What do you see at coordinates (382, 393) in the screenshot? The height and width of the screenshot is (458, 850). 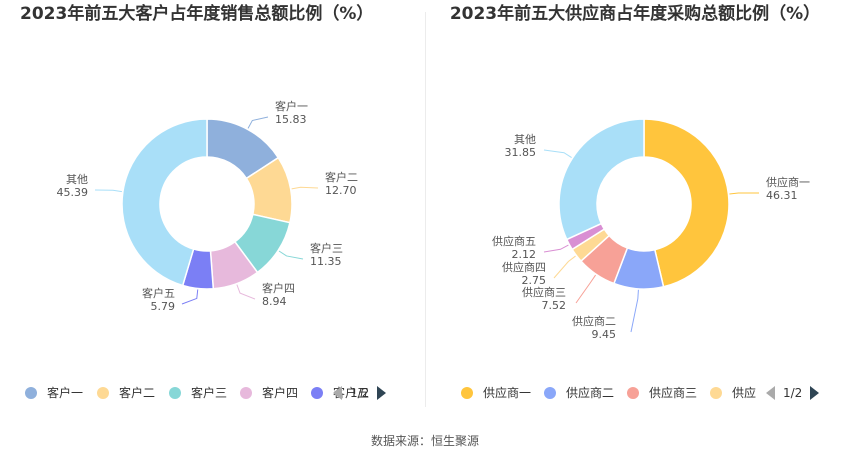 I see `left-legend-next-icon` at bounding box center [382, 393].